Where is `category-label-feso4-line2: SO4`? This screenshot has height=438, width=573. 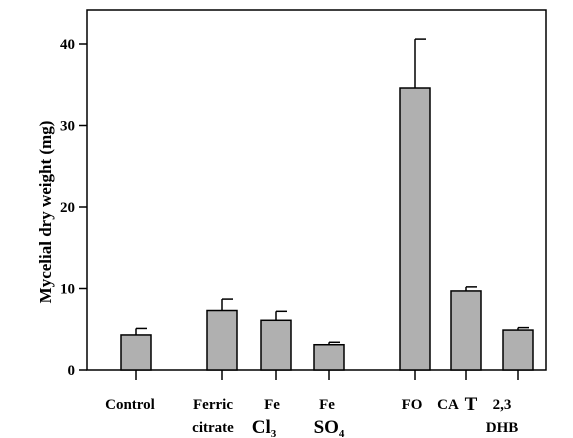
category-label-feso4-line2: SO4 is located at coordinates (329, 427).